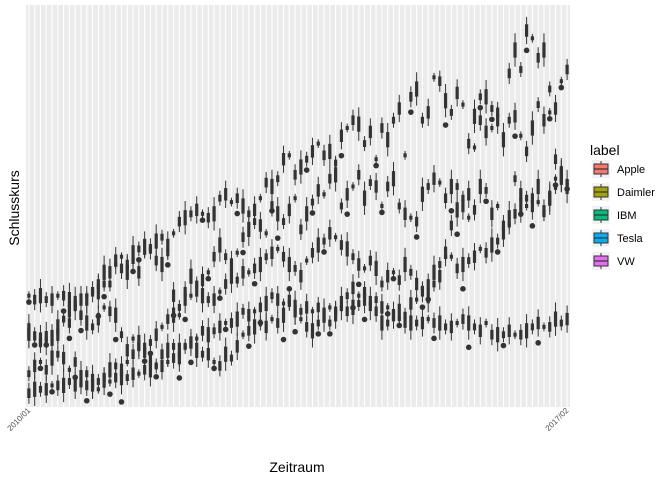 The width and height of the screenshot is (672, 480). What do you see at coordinates (618, 169) in the screenshot?
I see `legend-item-apple: Apple` at bounding box center [618, 169].